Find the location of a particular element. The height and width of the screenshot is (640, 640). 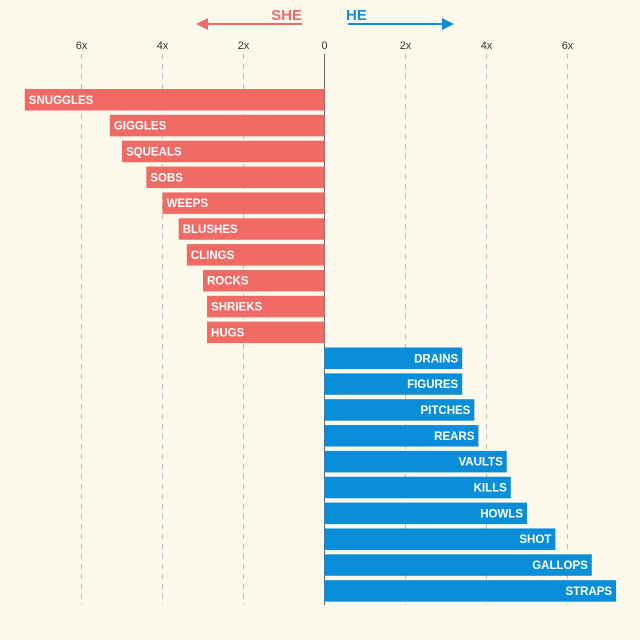

she-bar-giggles is located at coordinates (217, 125).